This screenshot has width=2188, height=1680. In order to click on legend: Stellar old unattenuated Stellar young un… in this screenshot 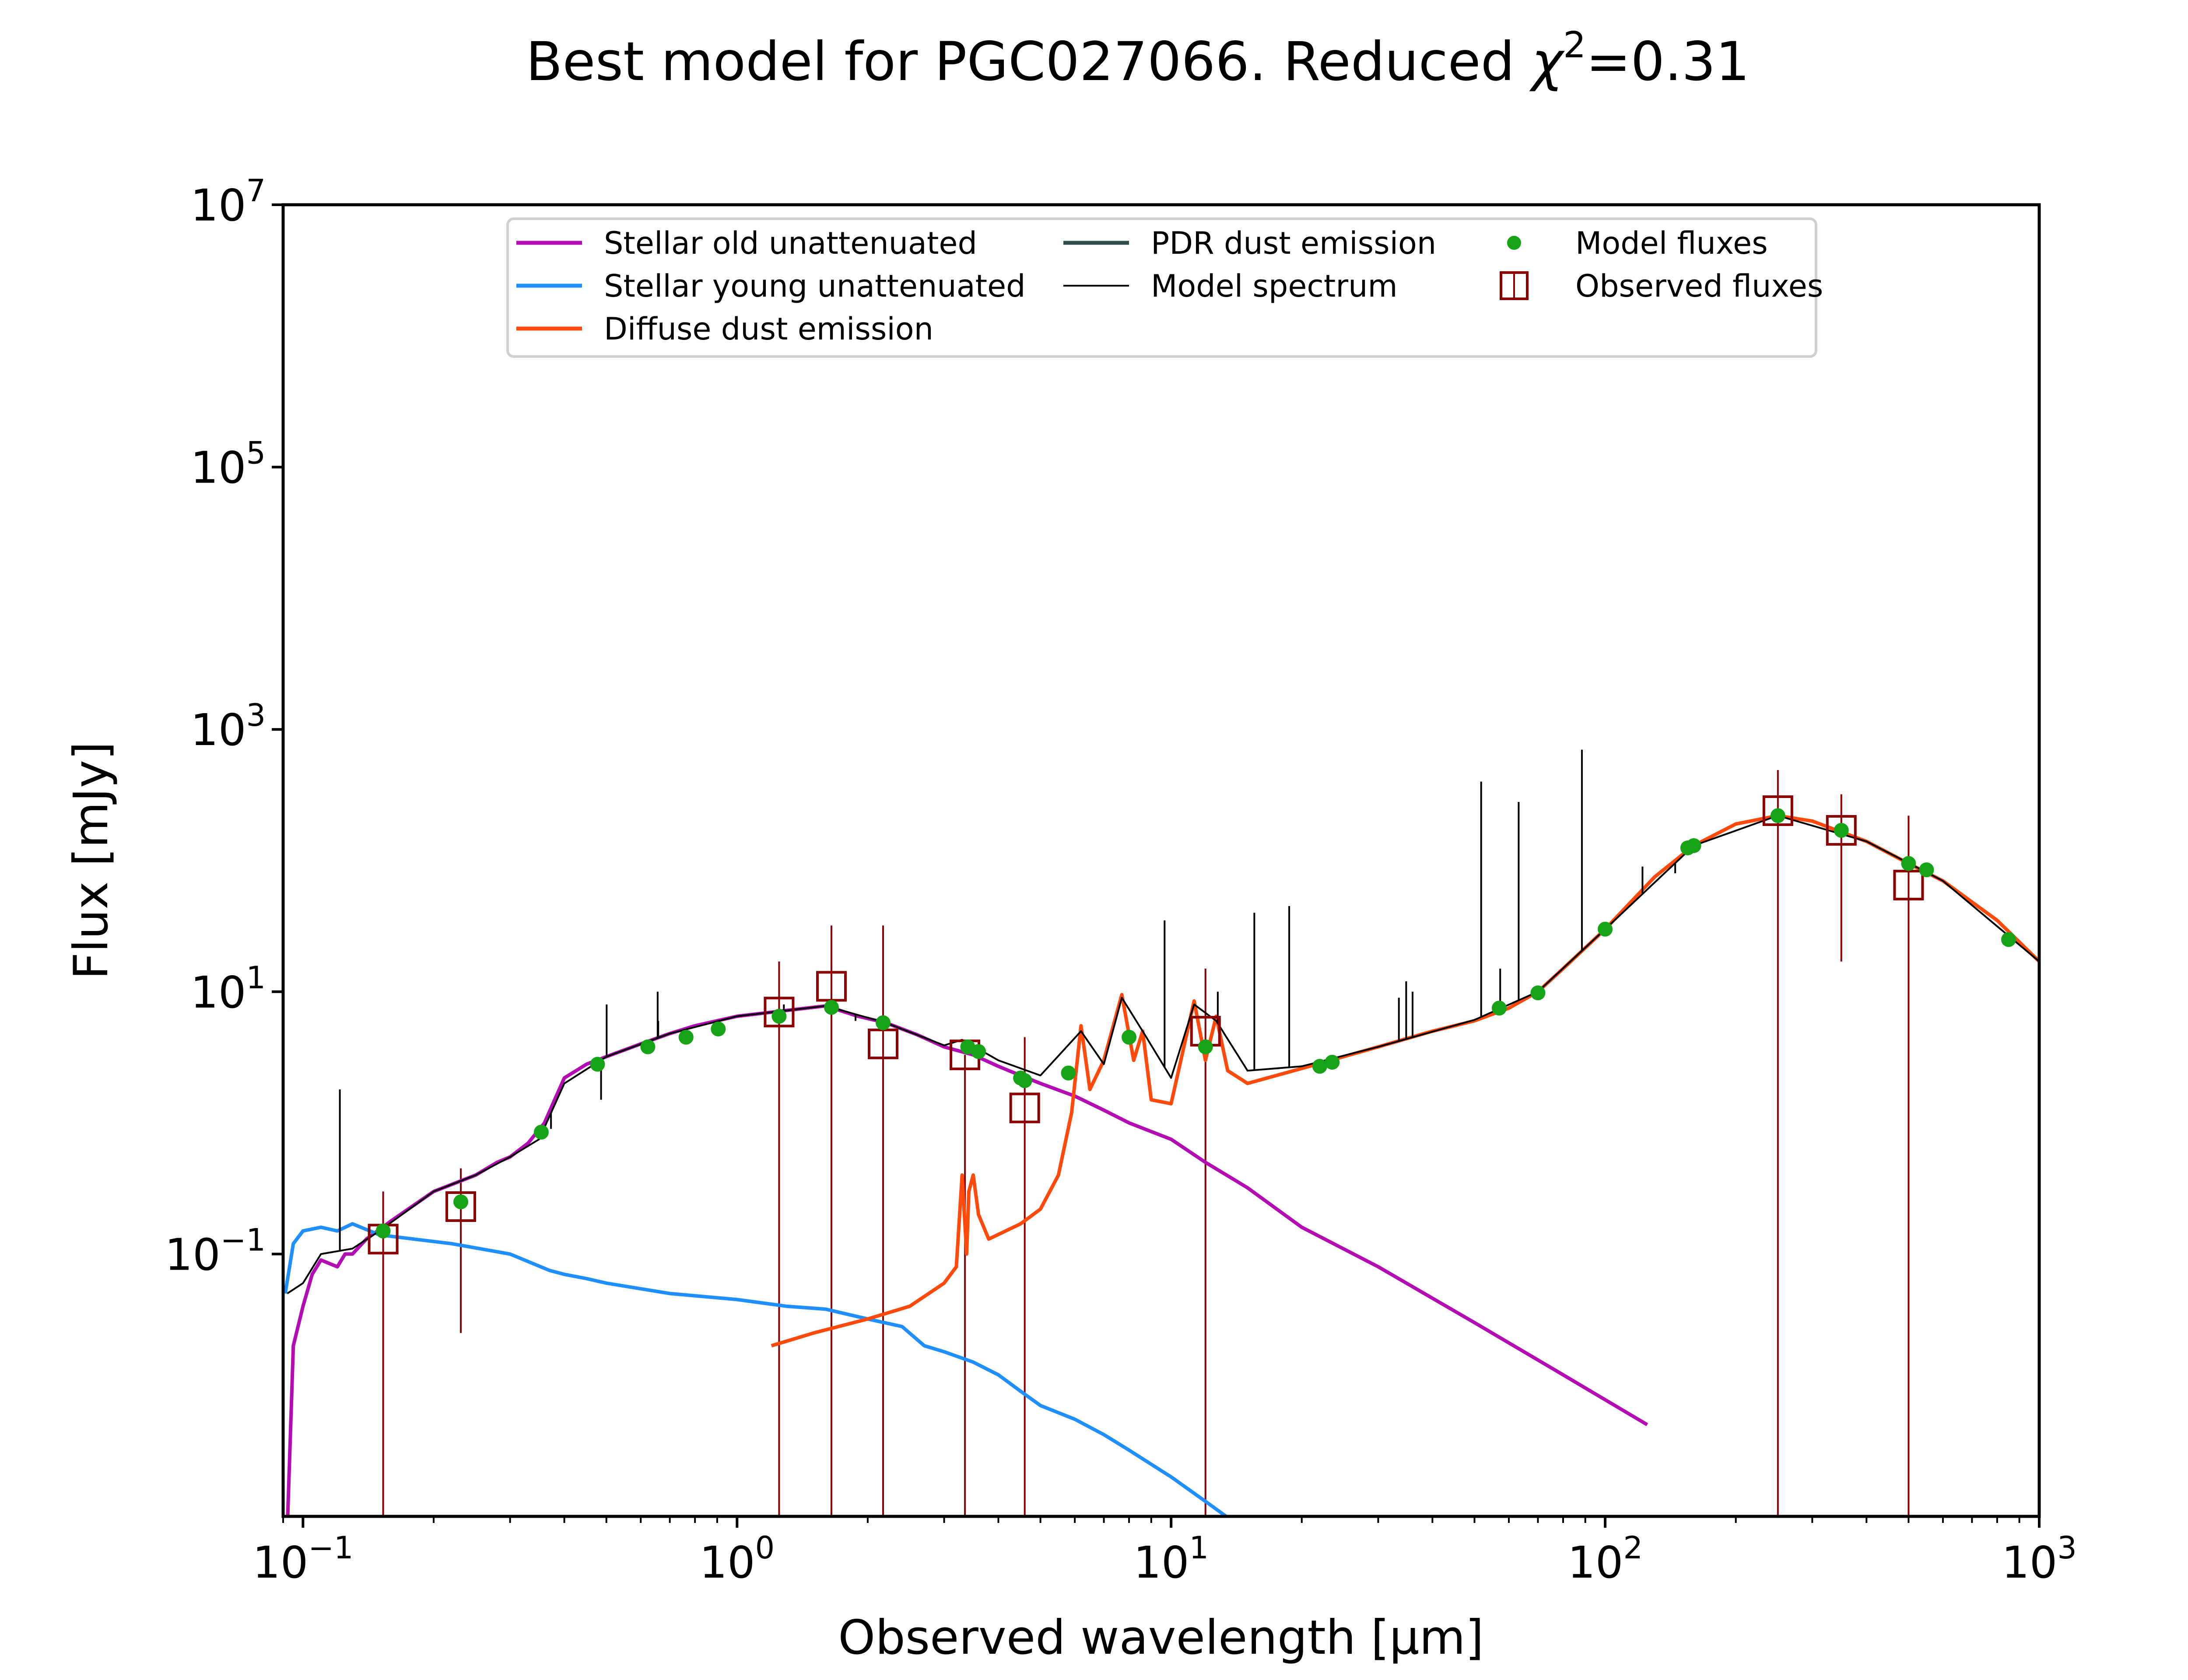, I will do `click(1165, 287)`.